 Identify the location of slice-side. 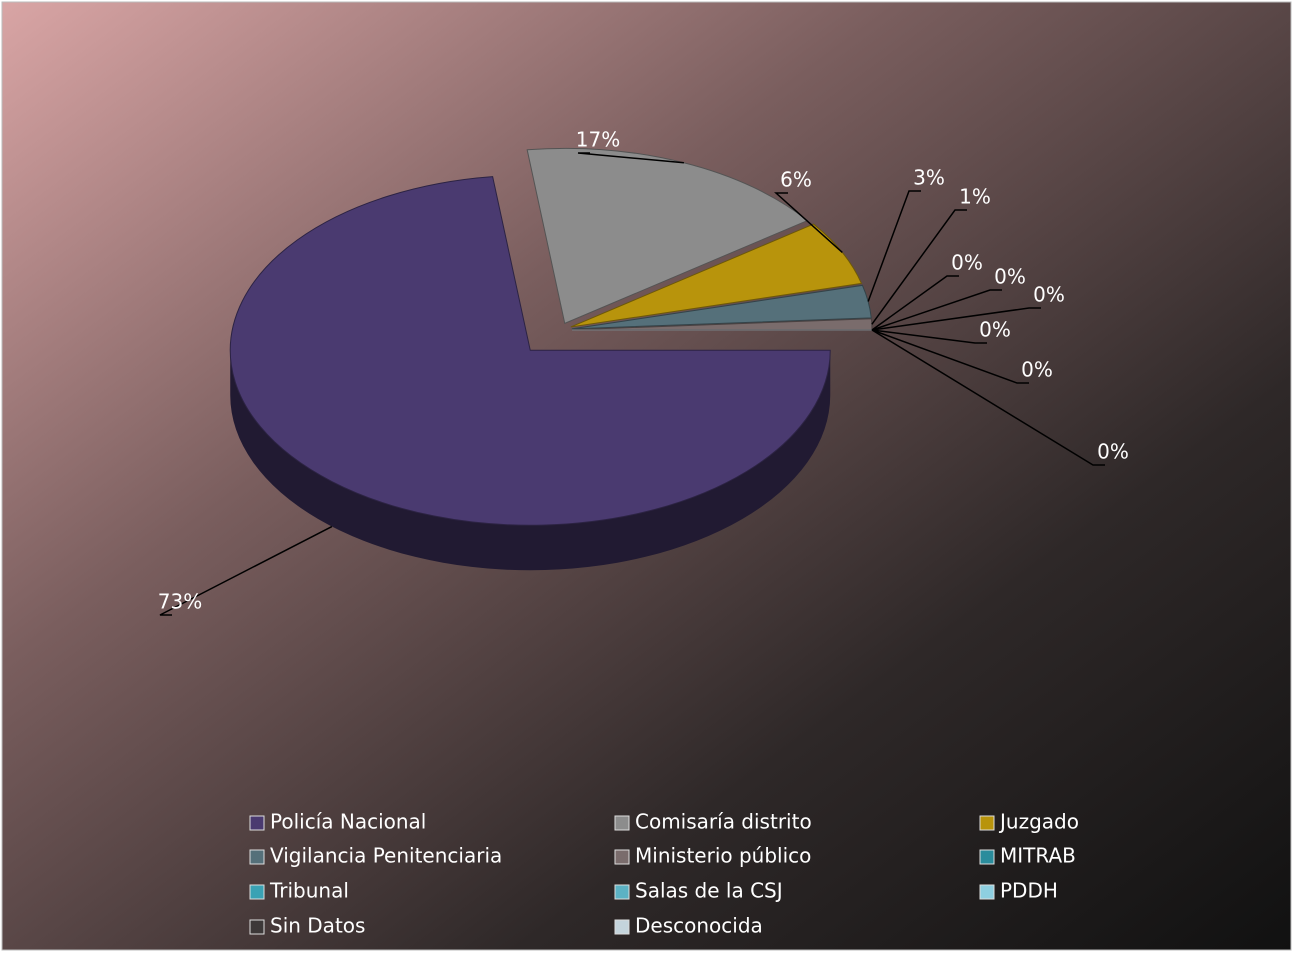
(530, 460).